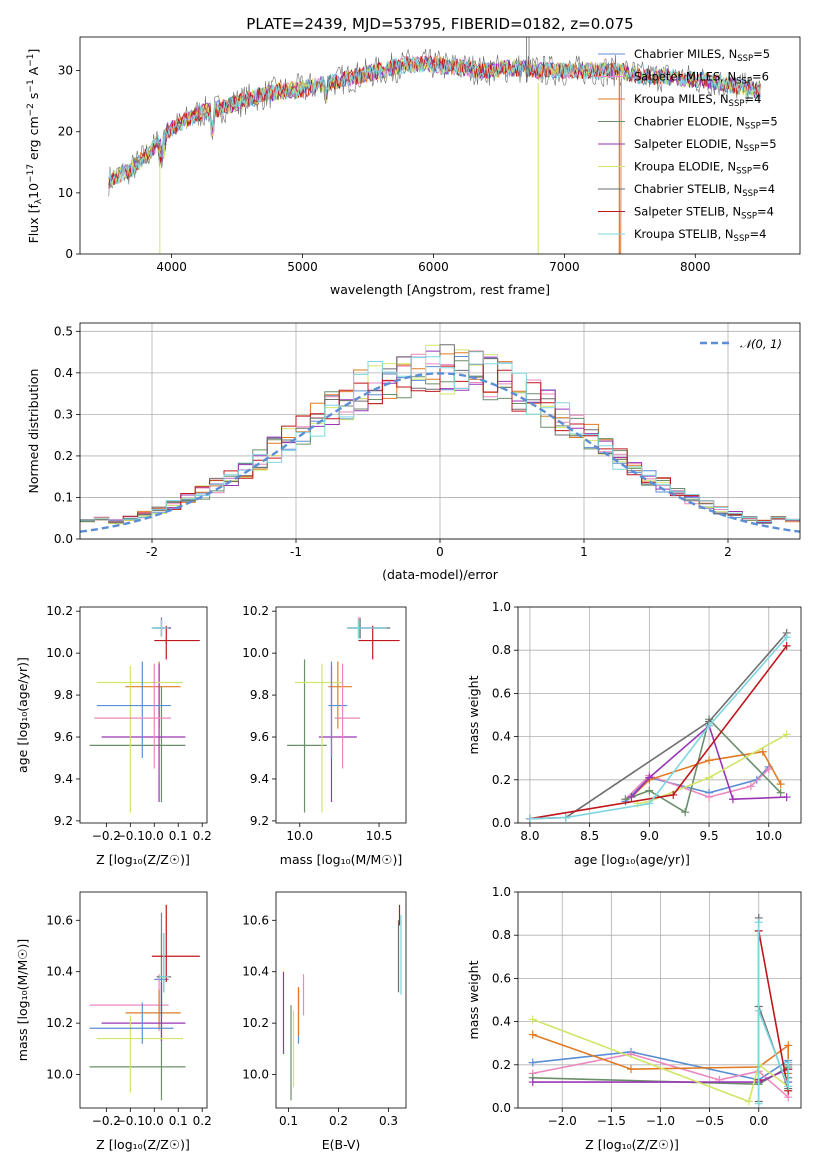 The width and height of the screenshot is (819, 1174). Describe the element at coordinates (649, 836) in the screenshot. I see `p5-x-tick-label: 9.0` at that location.